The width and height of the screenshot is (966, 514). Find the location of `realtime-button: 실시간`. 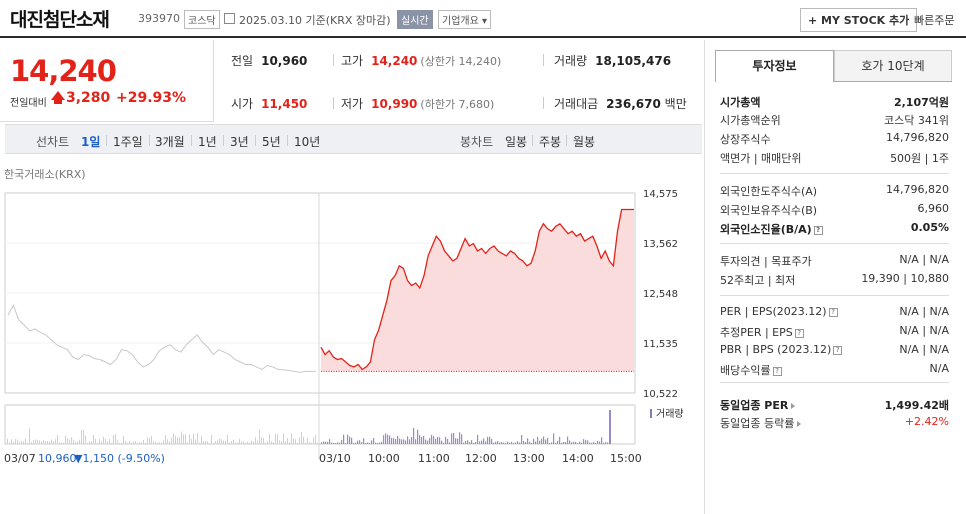

realtime-button: 실시간 is located at coordinates (415, 19).